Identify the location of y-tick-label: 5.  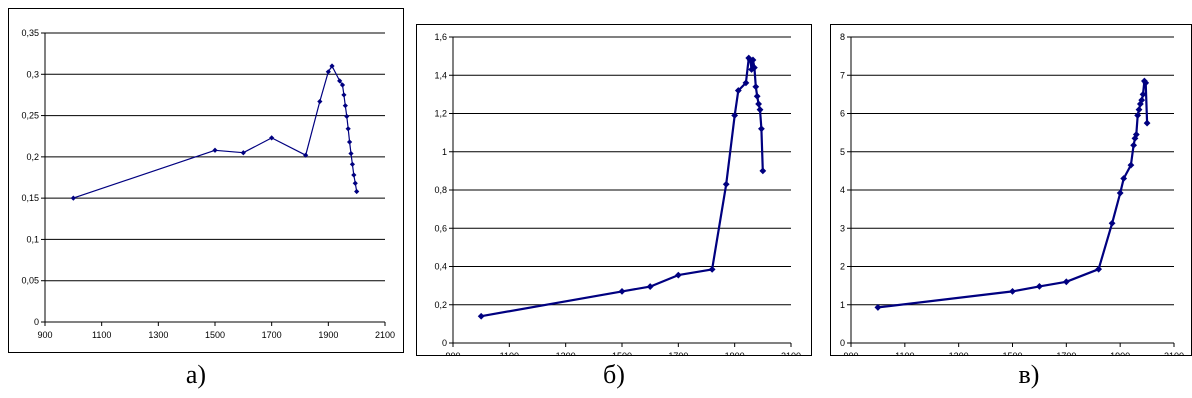
(842, 152).